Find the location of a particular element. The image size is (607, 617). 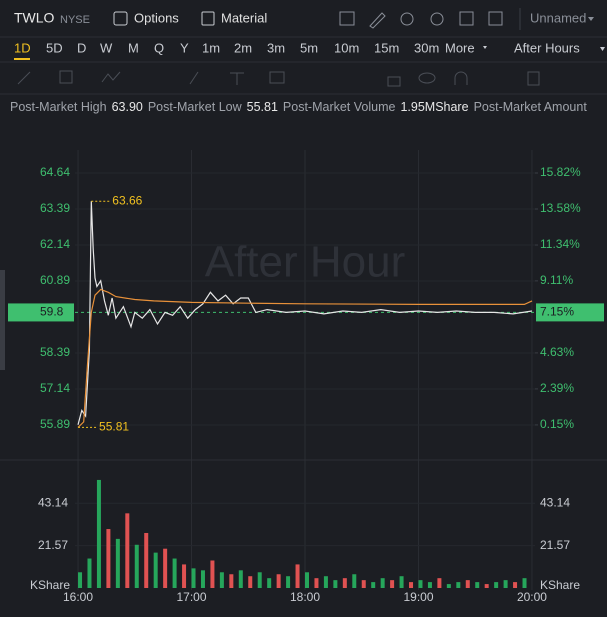

x-tick-label: 20:00 is located at coordinates (532, 597).